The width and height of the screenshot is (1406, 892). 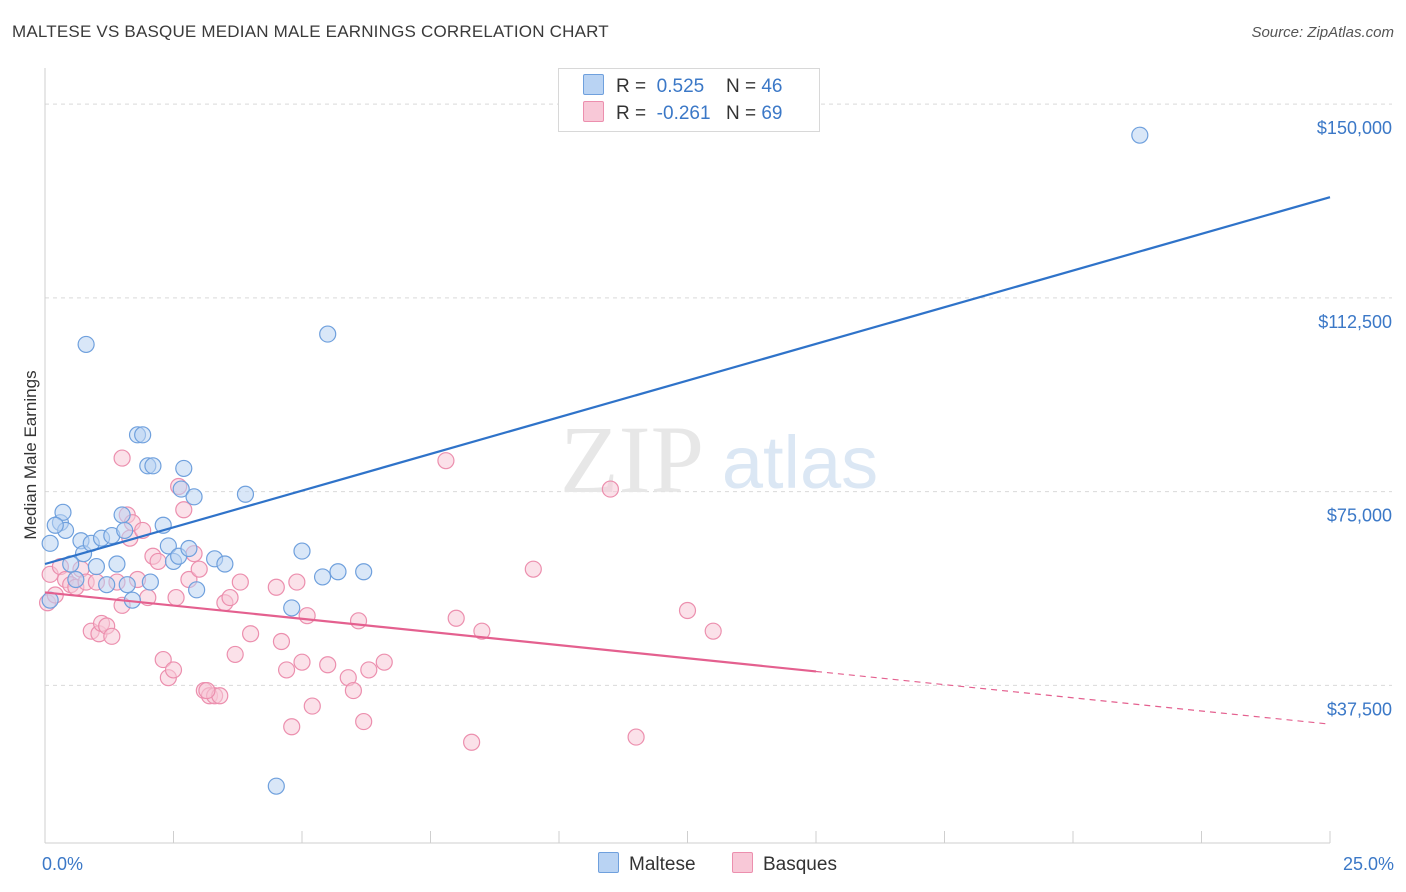 I want to click on legend-n-value: 46, so click(x=772, y=86).